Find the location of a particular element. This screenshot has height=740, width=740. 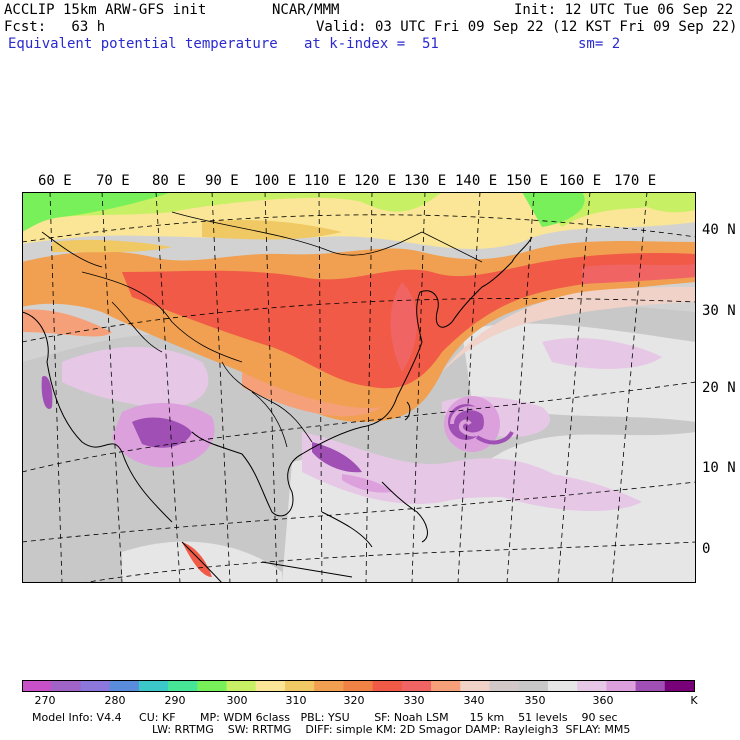

colorbar-unit: K is located at coordinates (694, 700).